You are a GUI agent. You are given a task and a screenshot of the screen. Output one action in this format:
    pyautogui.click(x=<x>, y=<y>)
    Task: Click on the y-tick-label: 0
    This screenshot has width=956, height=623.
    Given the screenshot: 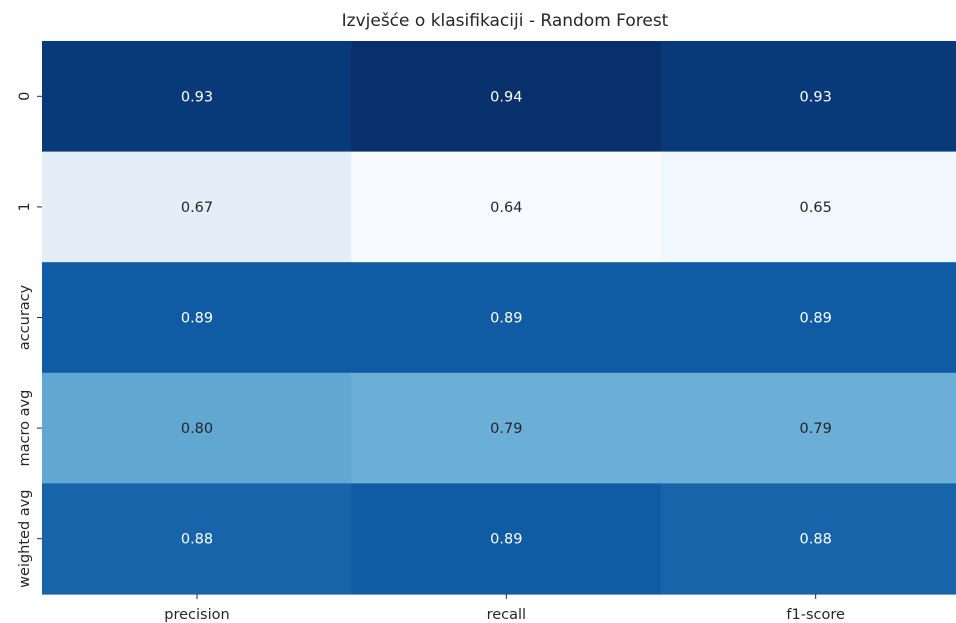 What is the action you would take?
    pyautogui.click(x=25, y=96)
    